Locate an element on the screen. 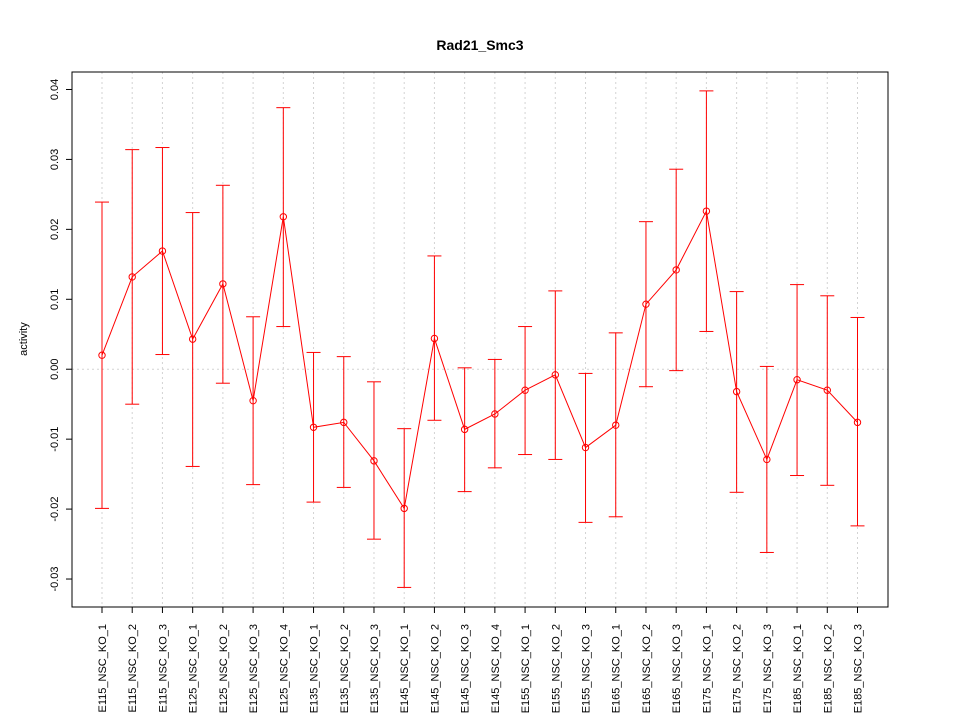 The height and width of the screenshot is (720, 960). x-tick-label: E165_NSC_KO_1 is located at coordinates (617, 668).